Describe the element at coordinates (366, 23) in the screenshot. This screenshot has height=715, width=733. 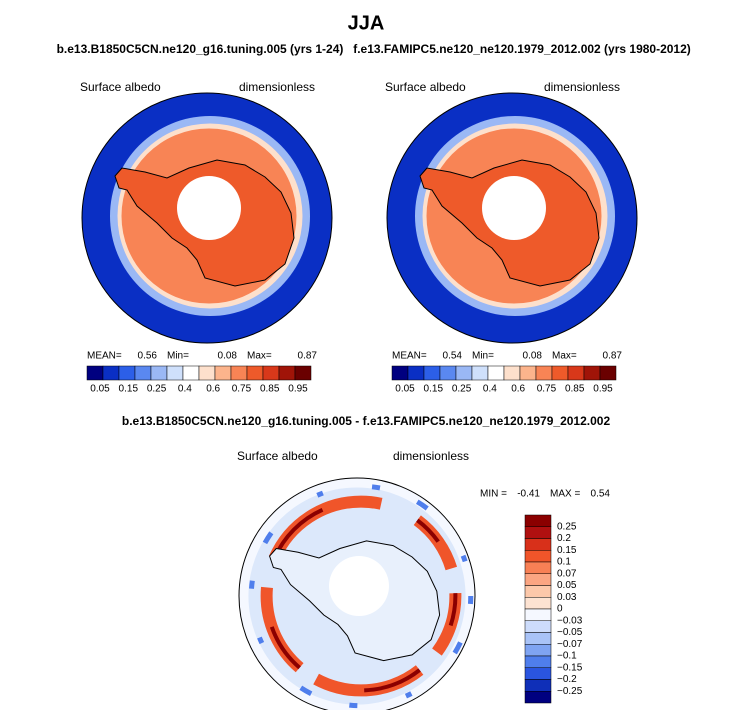
I see `figure-title: JJA` at that location.